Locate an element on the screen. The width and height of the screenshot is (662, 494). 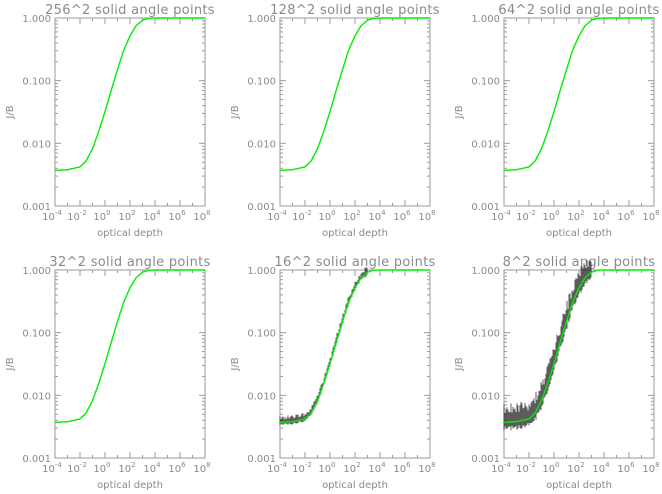
series-line is located at coordinates (578, 346).